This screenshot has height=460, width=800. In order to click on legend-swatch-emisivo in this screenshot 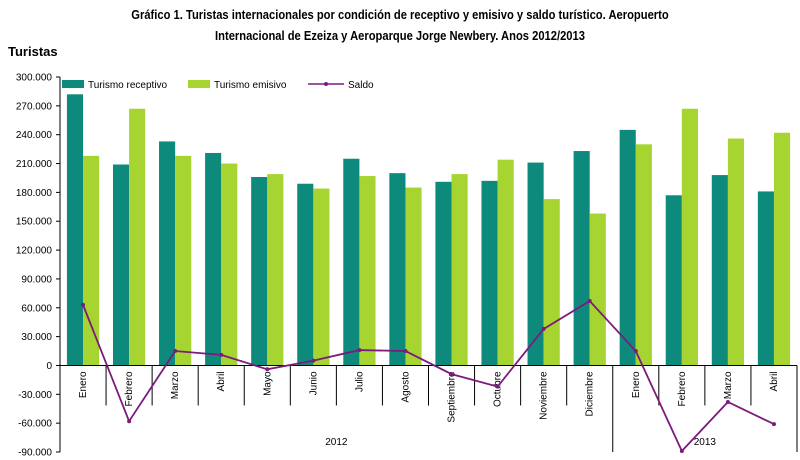, I will do `click(199, 84)`.